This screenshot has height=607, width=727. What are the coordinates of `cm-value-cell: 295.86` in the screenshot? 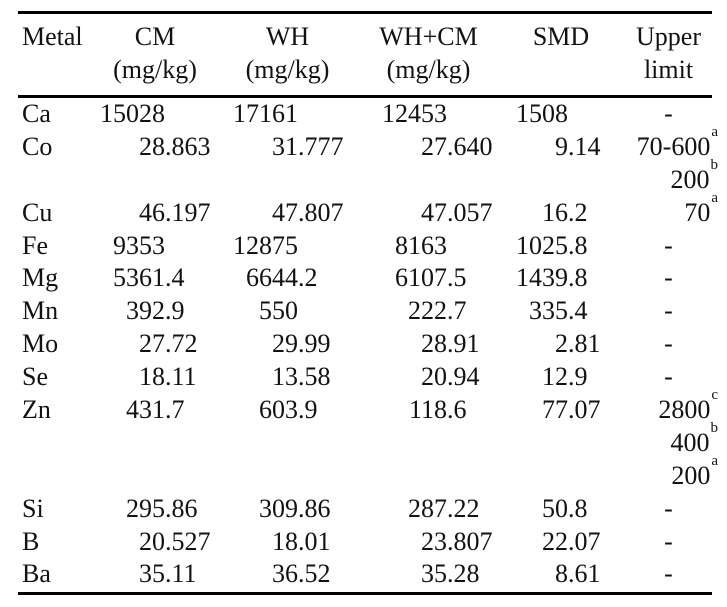 It's located at (155, 509).